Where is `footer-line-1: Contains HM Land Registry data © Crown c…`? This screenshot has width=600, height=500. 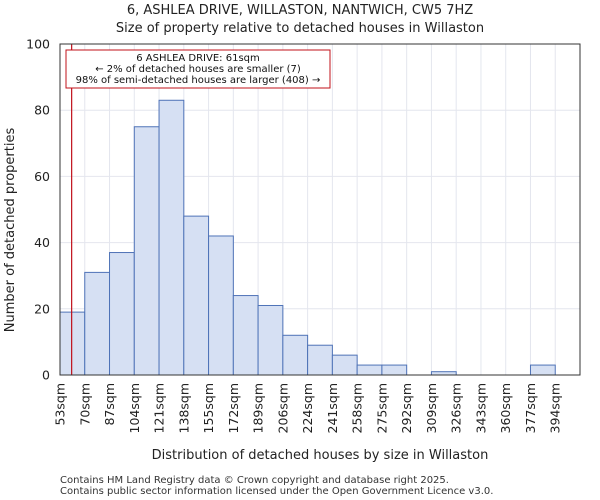 footer-line-1: Contains HM Land Registry data © Crown c… is located at coordinates (254, 480).